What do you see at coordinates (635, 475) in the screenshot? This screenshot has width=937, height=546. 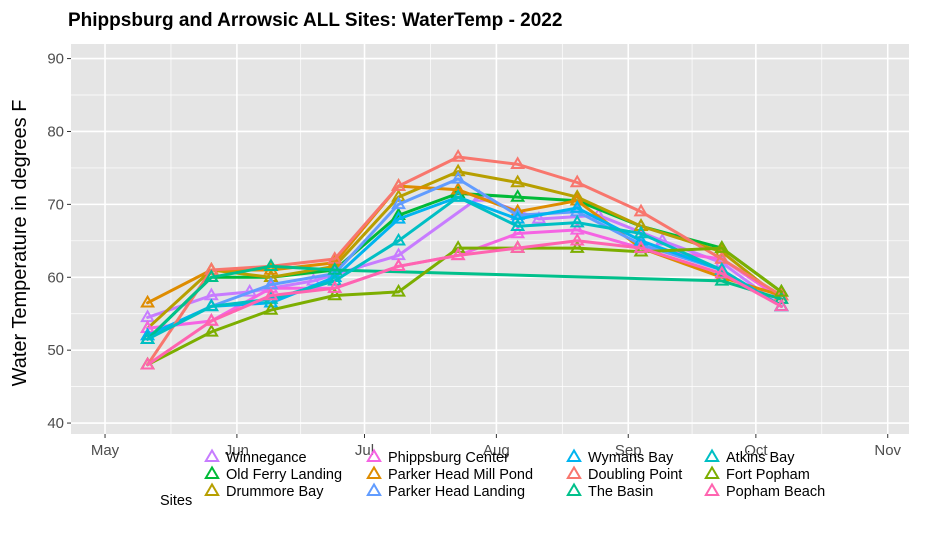 I see `legend-label: Doubling Point` at bounding box center [635, 475].